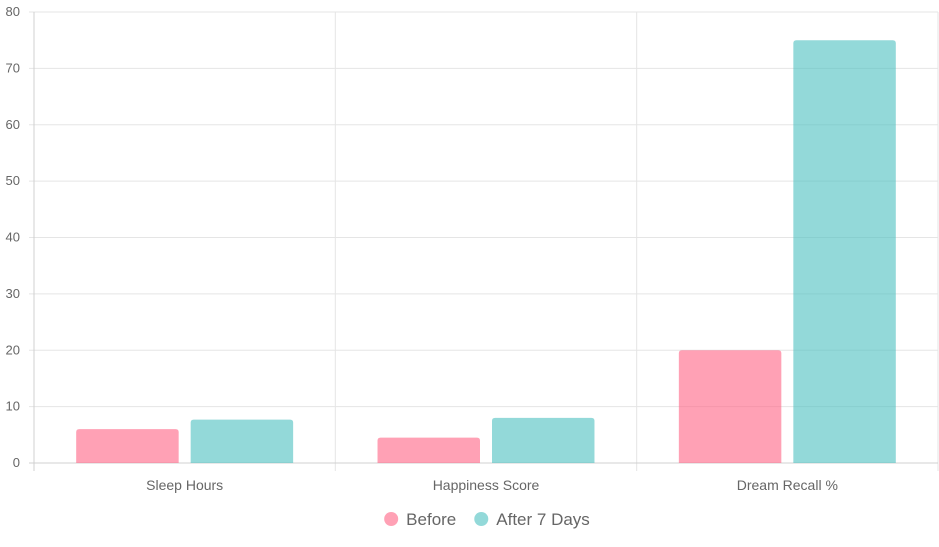 The width and height of the screenshot is (939, 547). Describe the element at coordinates (486, 485) in the screenshot. I see `x-tick-label: Happiness Score` at that location.